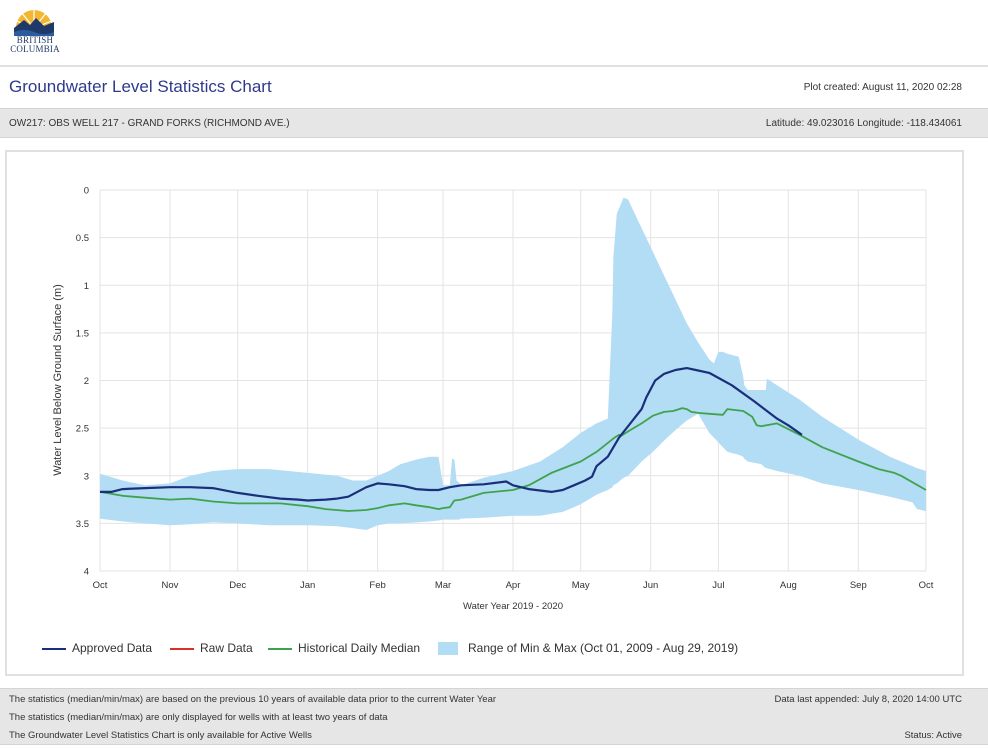  I want to click on y-tick-label: 1, so click(86, 286).